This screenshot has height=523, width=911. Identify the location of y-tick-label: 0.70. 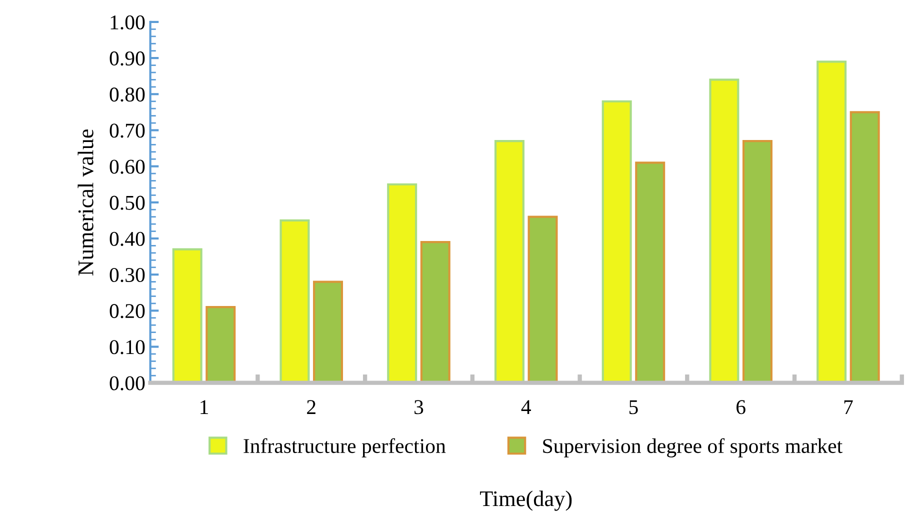
(127, 131).